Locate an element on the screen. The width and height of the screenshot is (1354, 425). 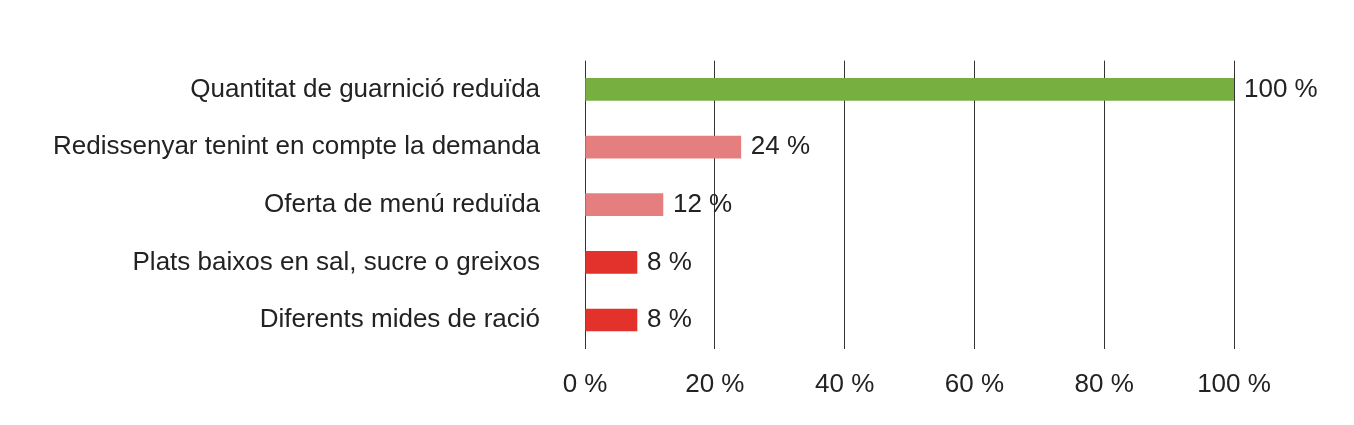
y-tick-label: Oferta de menú reduïda is located at coordinates (402, 202).